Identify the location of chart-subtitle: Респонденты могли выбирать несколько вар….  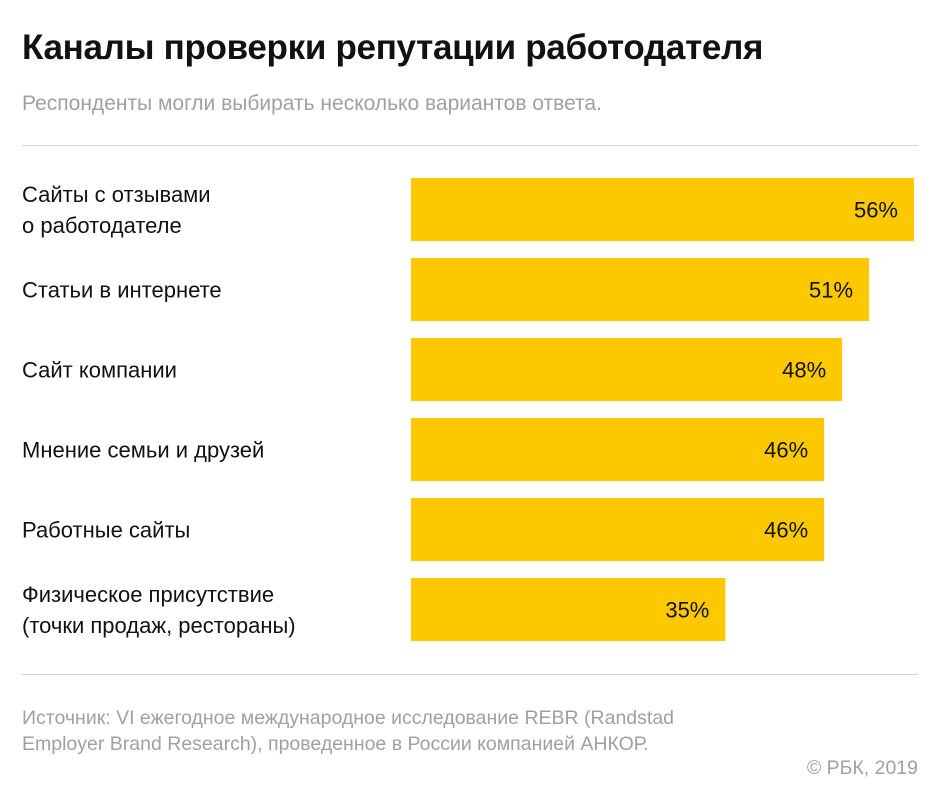
(312, 103).